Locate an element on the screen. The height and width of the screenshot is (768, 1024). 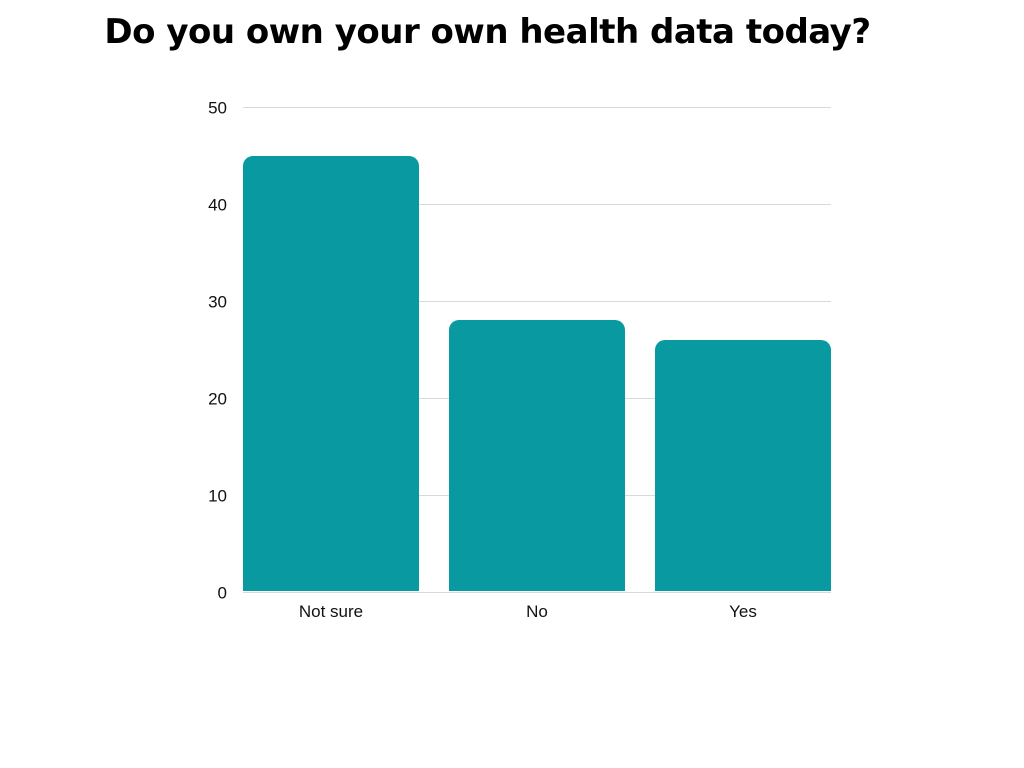
y-axis-tick-label: 0 is located at coordinates (222, 593).